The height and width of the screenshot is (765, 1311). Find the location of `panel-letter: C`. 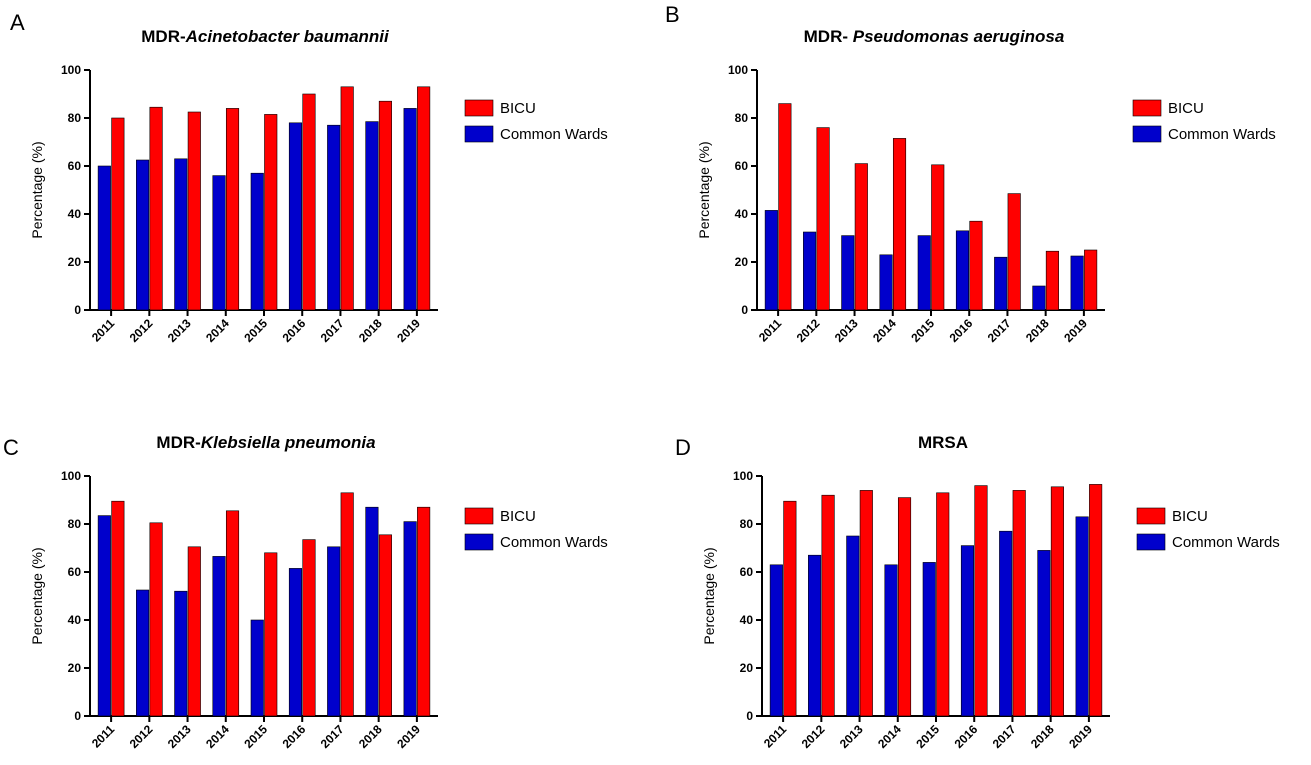

panel-letter: C is located at coordinates (11, 447).